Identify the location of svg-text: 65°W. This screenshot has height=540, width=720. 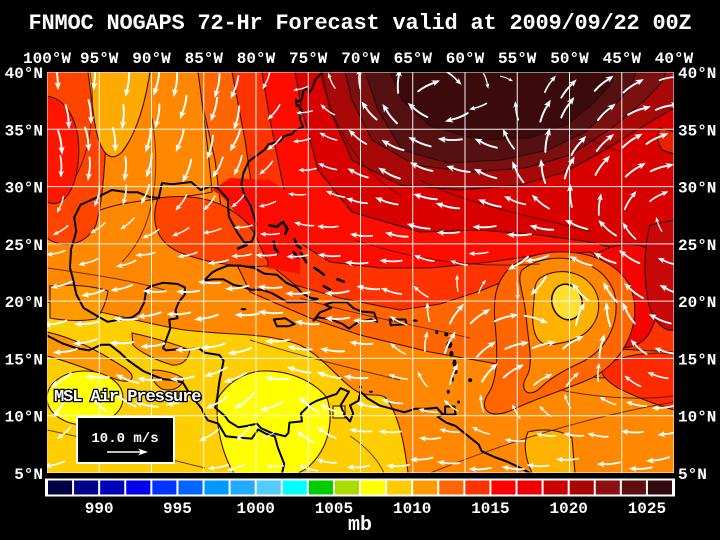
(413, 59).